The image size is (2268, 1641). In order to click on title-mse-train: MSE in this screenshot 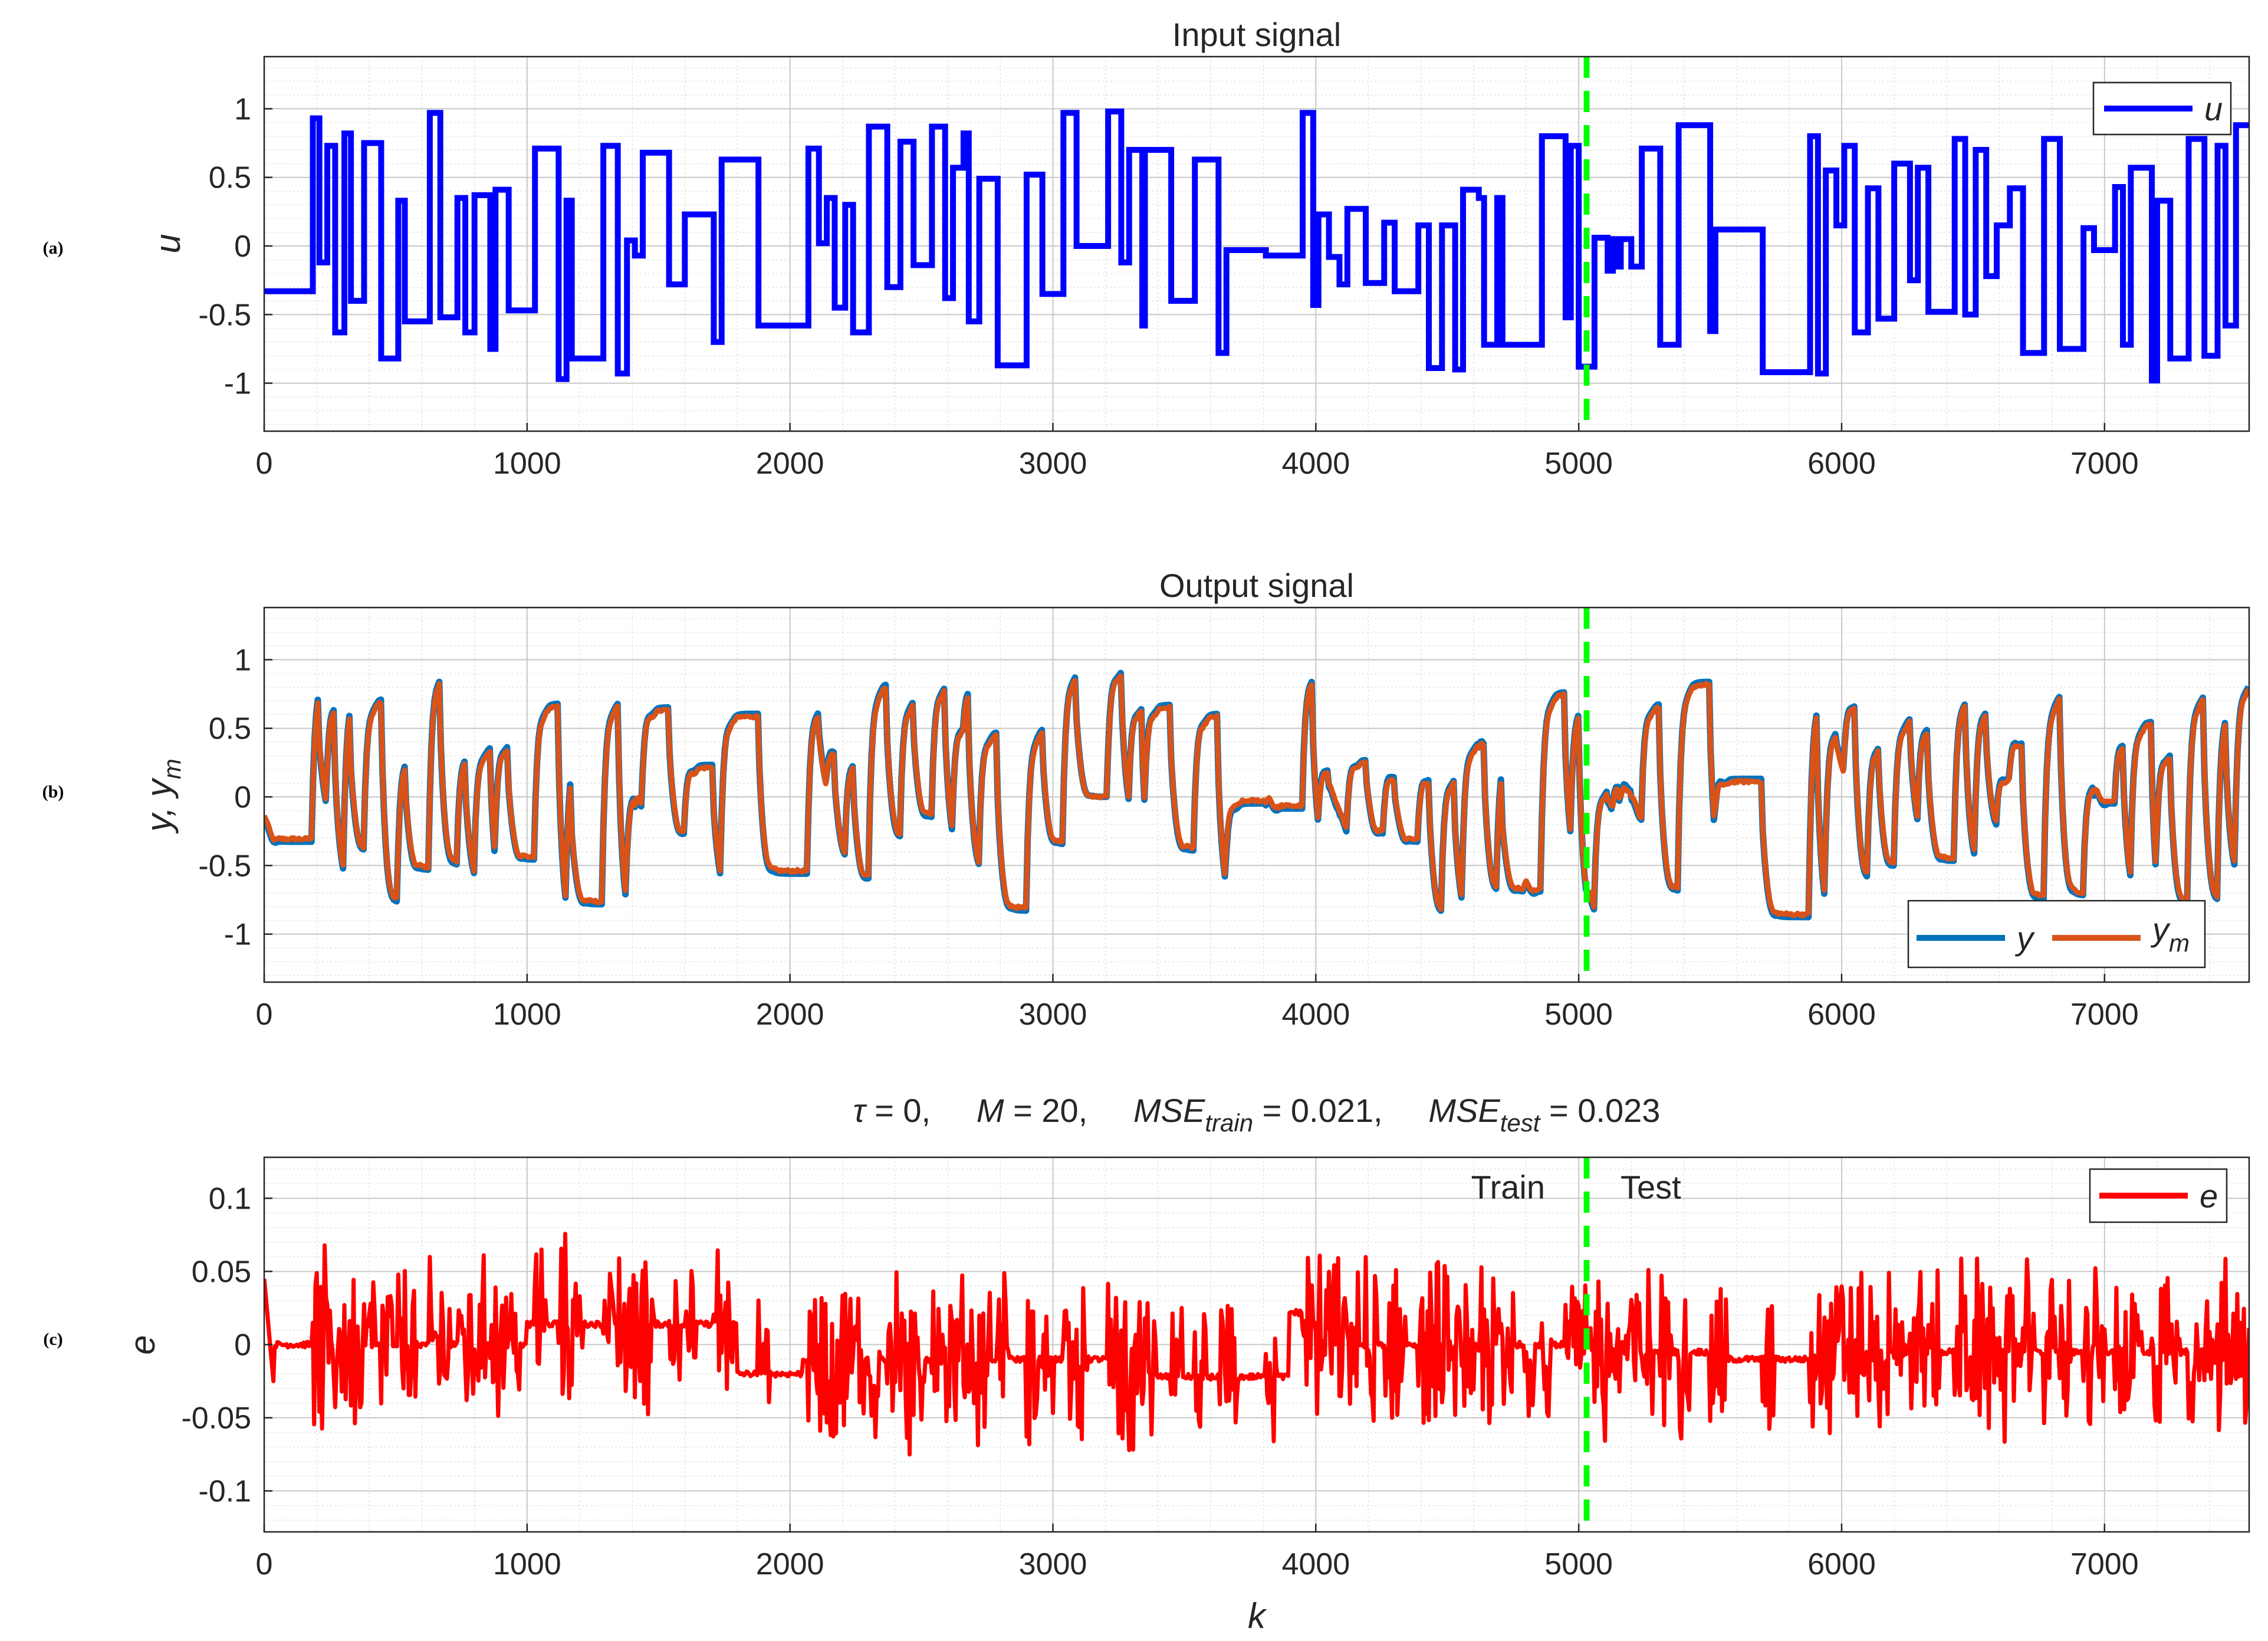, I will do `click(1169, 1111)`.